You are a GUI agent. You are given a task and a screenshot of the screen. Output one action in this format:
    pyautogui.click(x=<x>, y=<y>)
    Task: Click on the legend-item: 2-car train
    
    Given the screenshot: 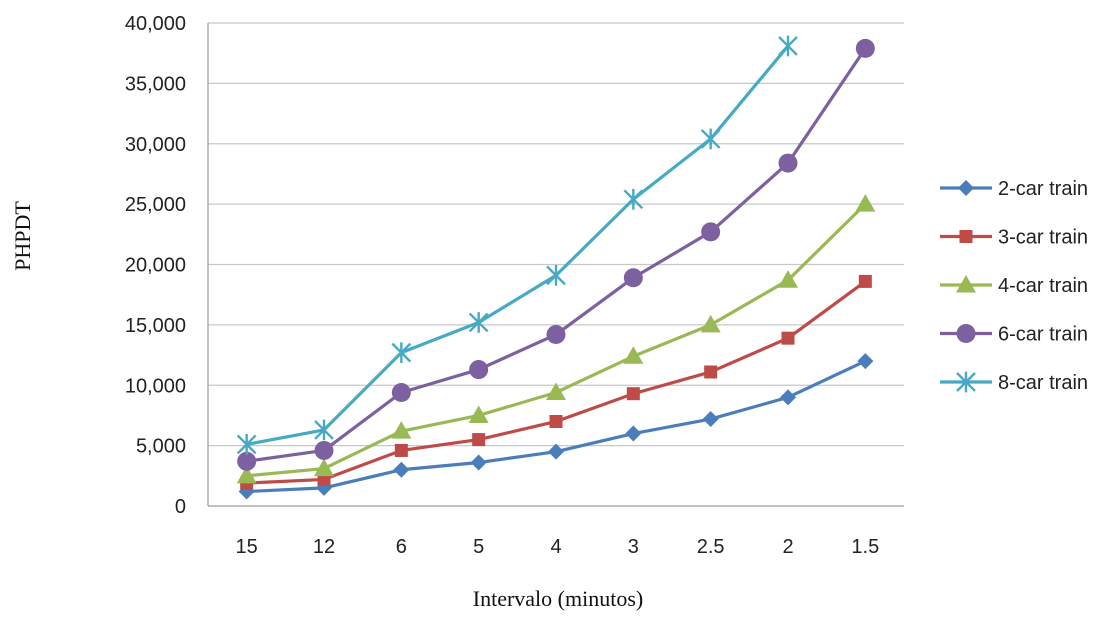 What is the action you would take?
    pyautogui.click(x=1014, y=189)
    